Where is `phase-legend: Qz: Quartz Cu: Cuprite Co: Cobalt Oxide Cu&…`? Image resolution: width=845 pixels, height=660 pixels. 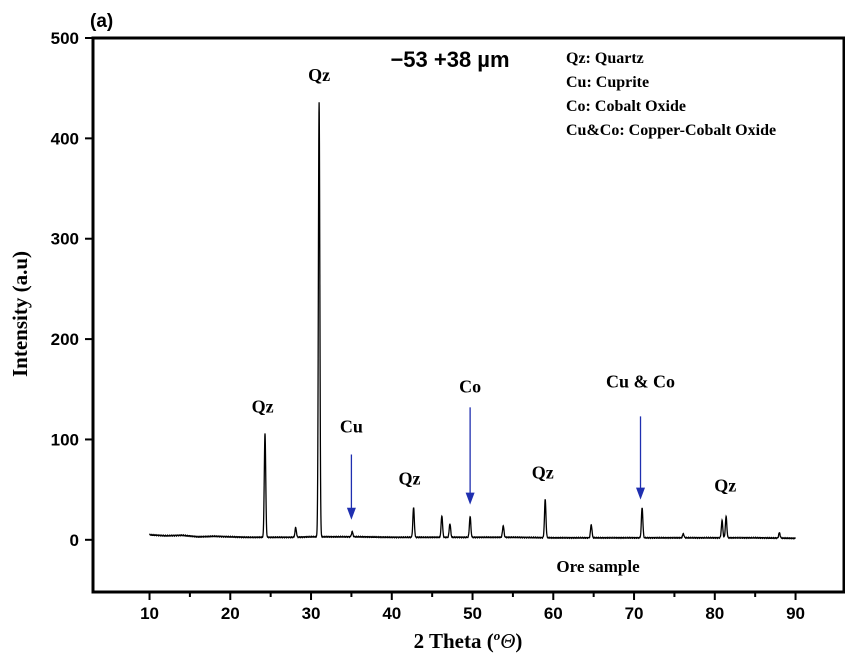 phase-legend: Qz: Quartz Cu: Cuprite Co: Cobalt Oxide Cu&… is located at coordinates (671, 94).